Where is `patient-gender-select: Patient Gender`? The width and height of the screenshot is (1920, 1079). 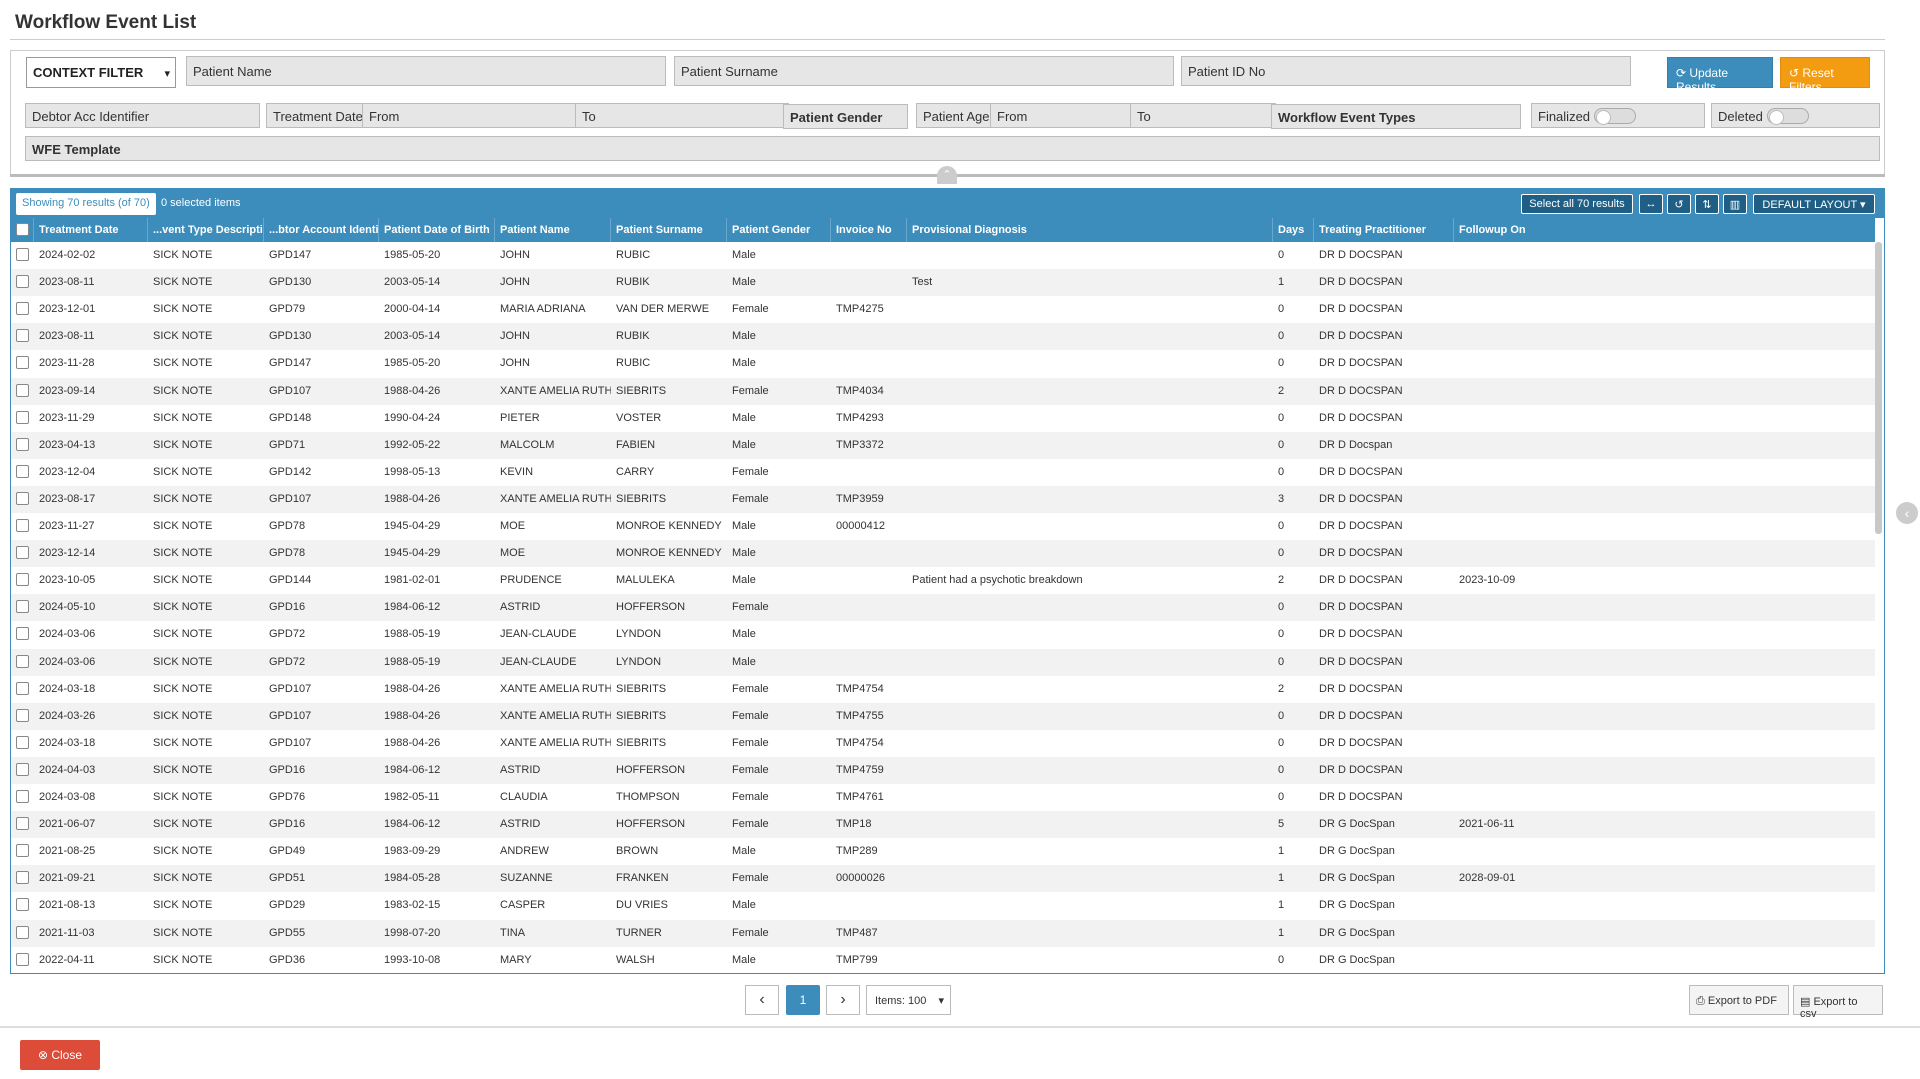
patient-gender-select: Patient Gender is located at coordinates (845, 116).